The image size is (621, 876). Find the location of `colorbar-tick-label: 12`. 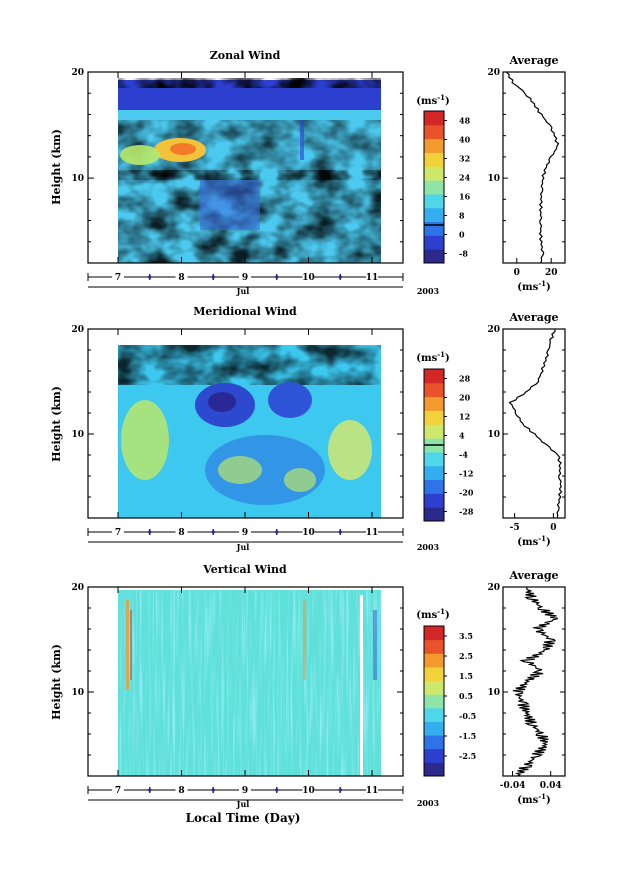

colorbar-tick-label: 12 is located at coordinates (464, 417).